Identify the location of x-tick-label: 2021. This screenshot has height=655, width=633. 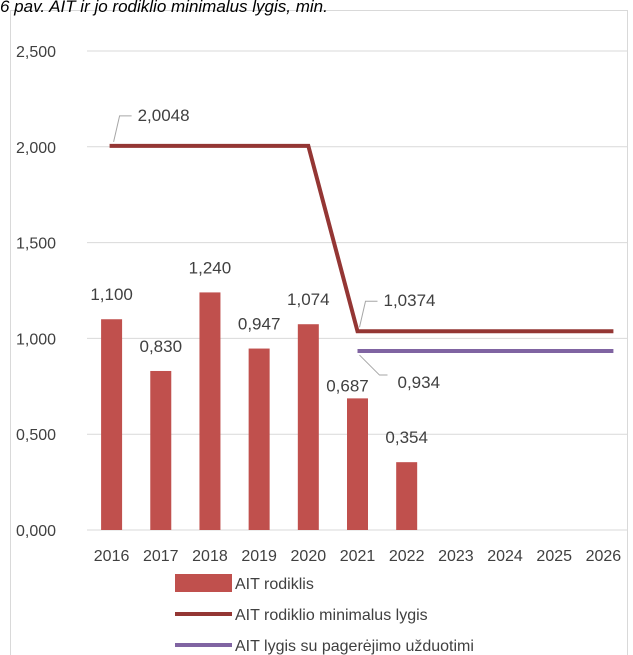
(358, 556).